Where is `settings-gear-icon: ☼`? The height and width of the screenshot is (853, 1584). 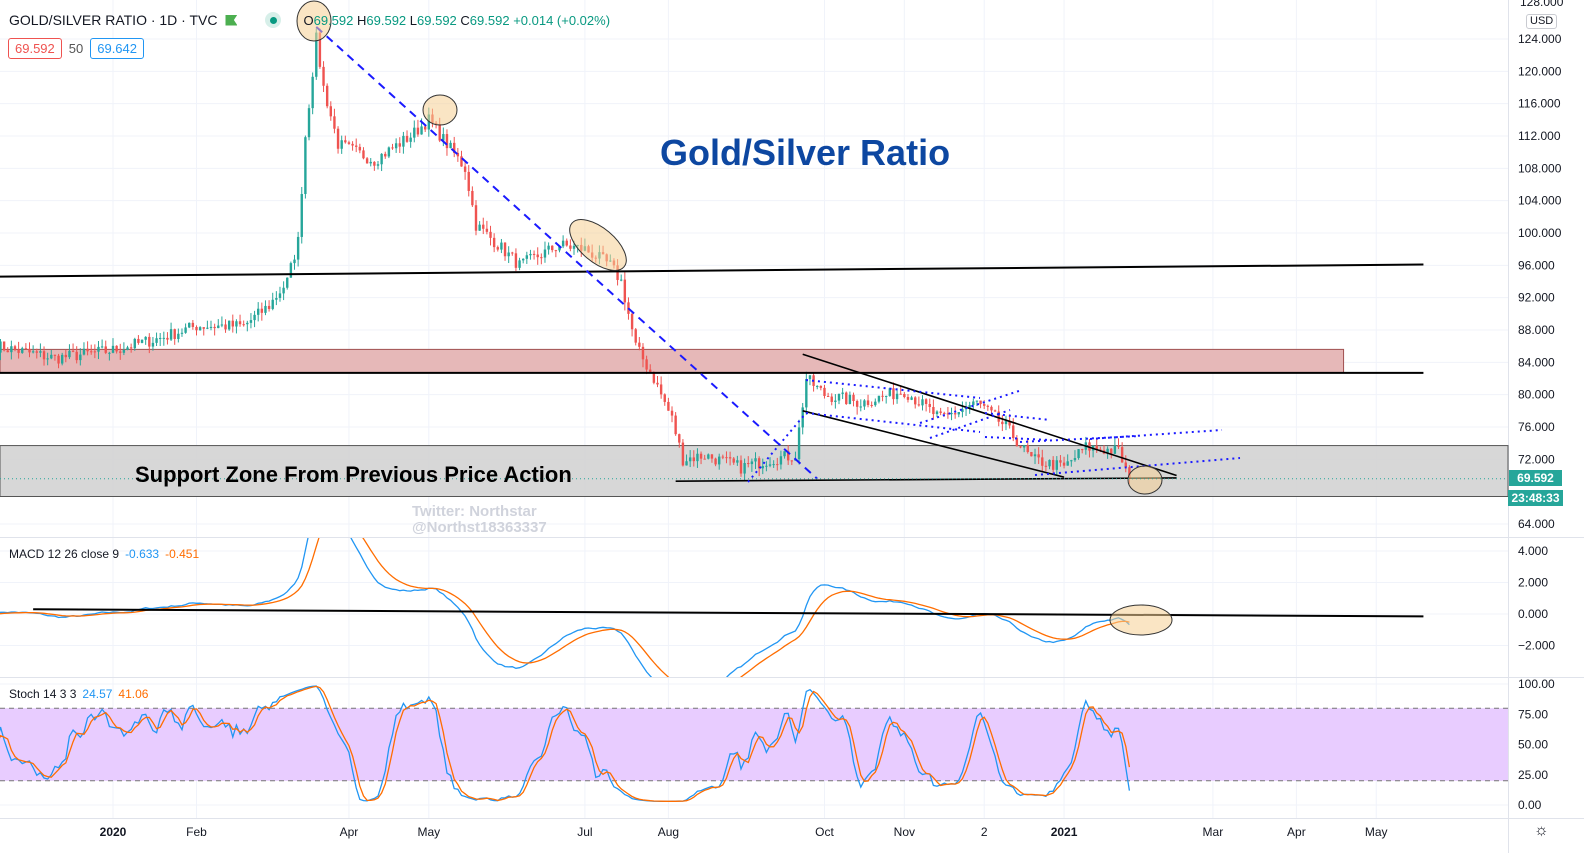
settings-gear-icon: ☼ is located at coordinates (1541, 830).